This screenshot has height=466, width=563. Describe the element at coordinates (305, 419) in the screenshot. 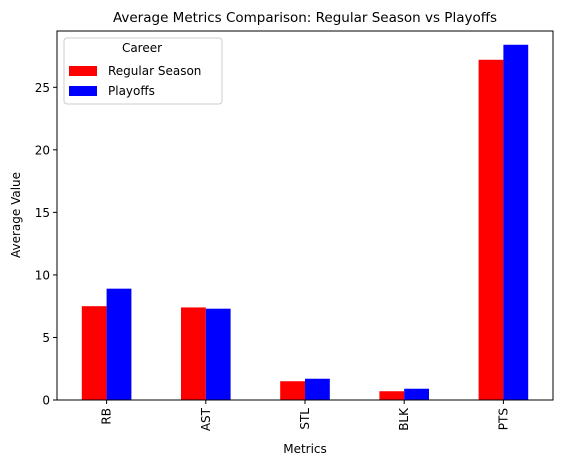

I see `x-tick-label: STL` at that location.